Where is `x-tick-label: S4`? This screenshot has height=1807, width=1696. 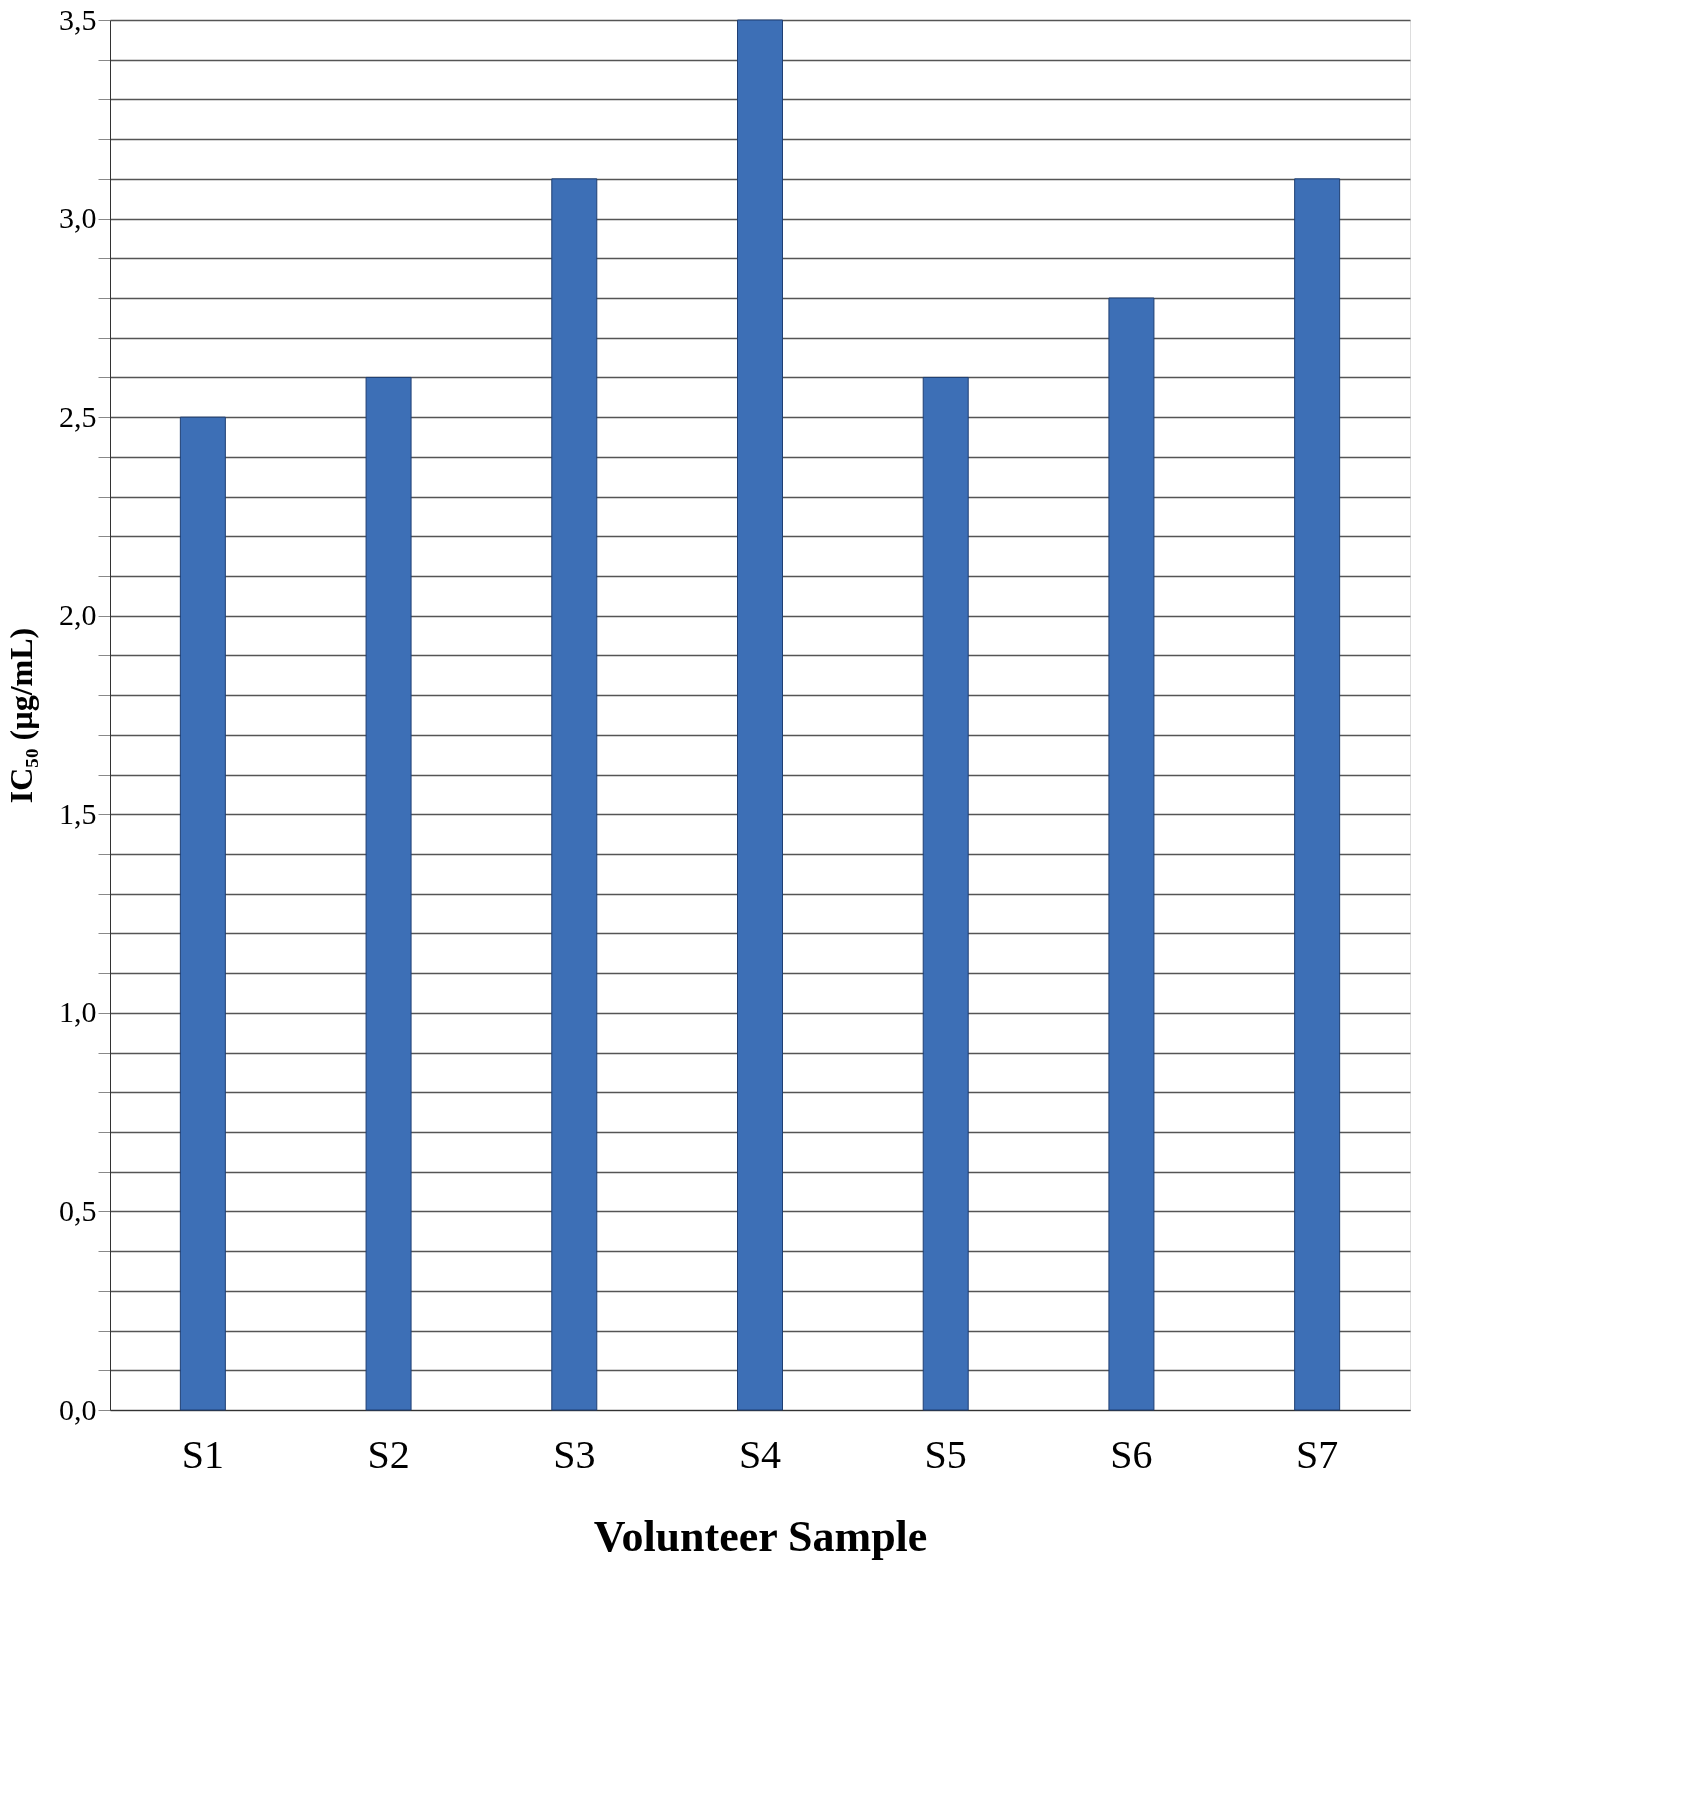 x-tick-label: S4 is located at coordinates (760, 1454).